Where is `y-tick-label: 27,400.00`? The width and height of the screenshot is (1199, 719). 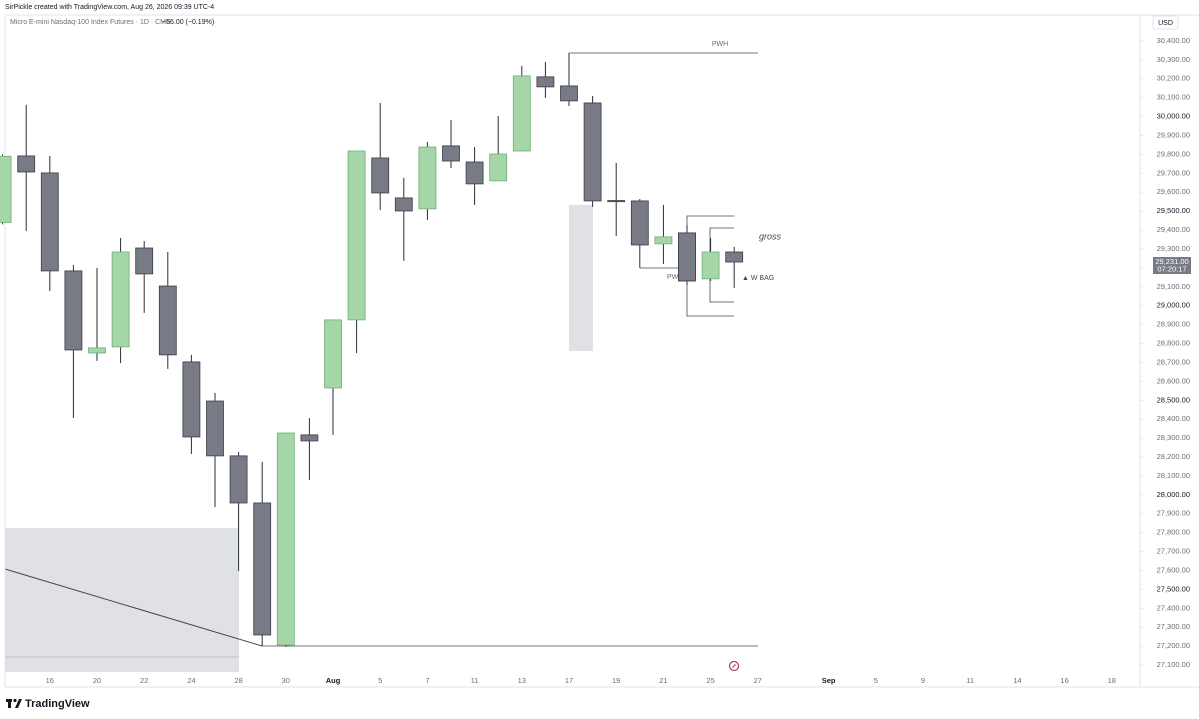 y-tick-label: 27,400.00 is located at coordinates (1173, 607).